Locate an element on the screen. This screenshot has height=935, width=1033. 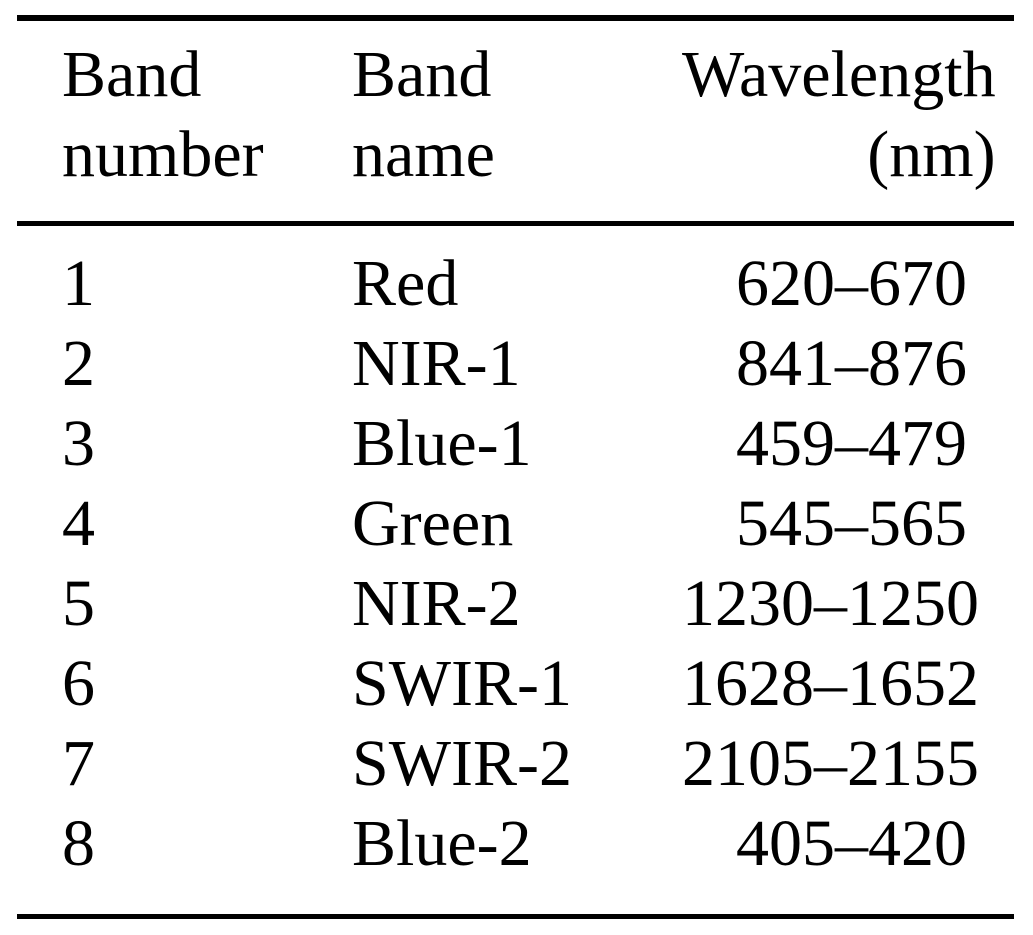
cell-band-number: 4 is located at coordinates (78, 523).